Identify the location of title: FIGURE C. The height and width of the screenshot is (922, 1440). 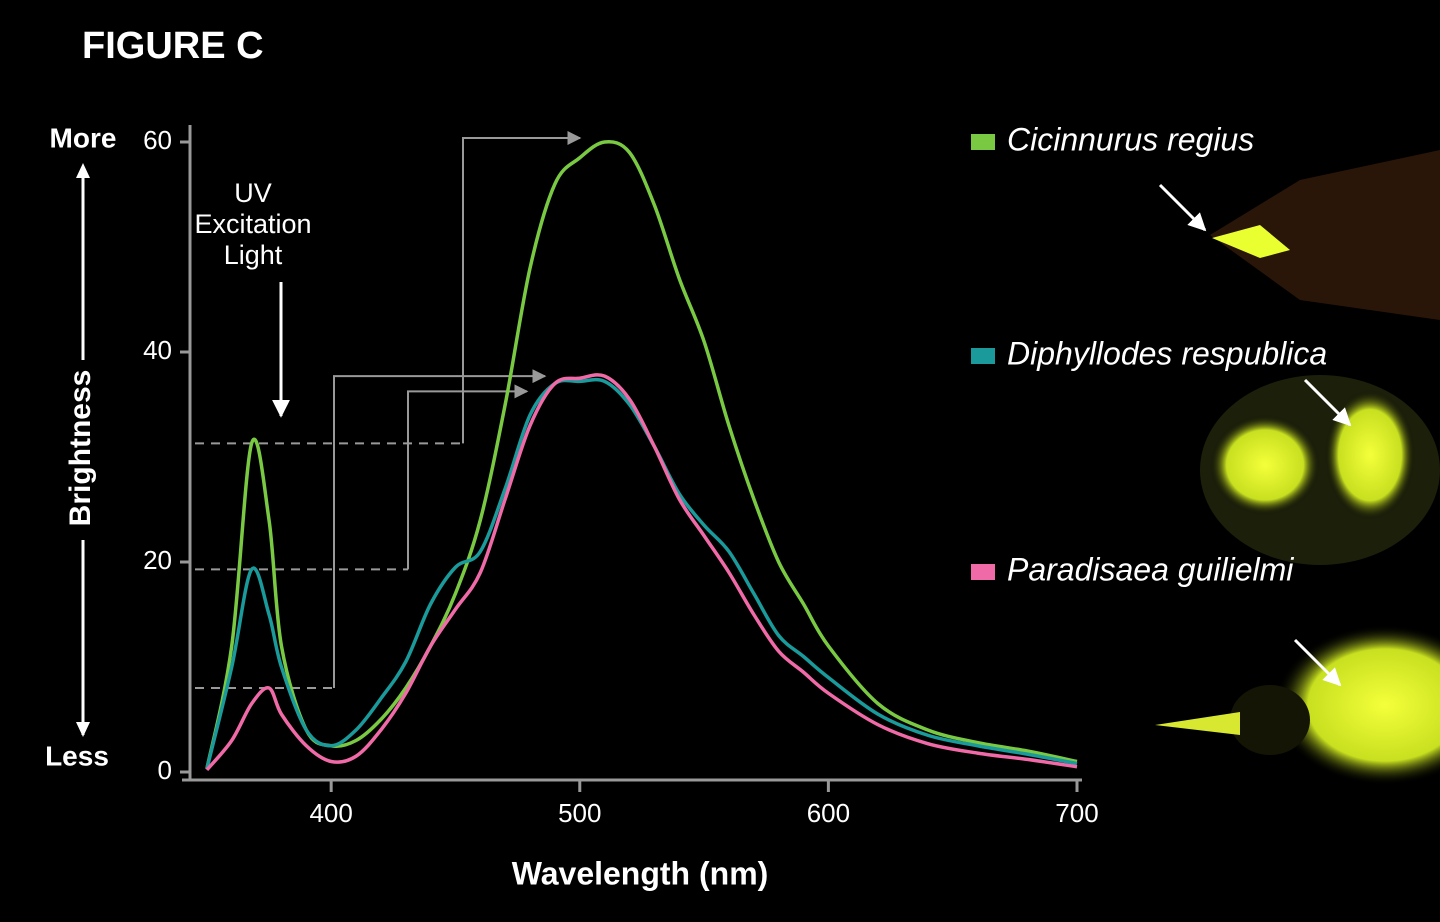
(173, 46).